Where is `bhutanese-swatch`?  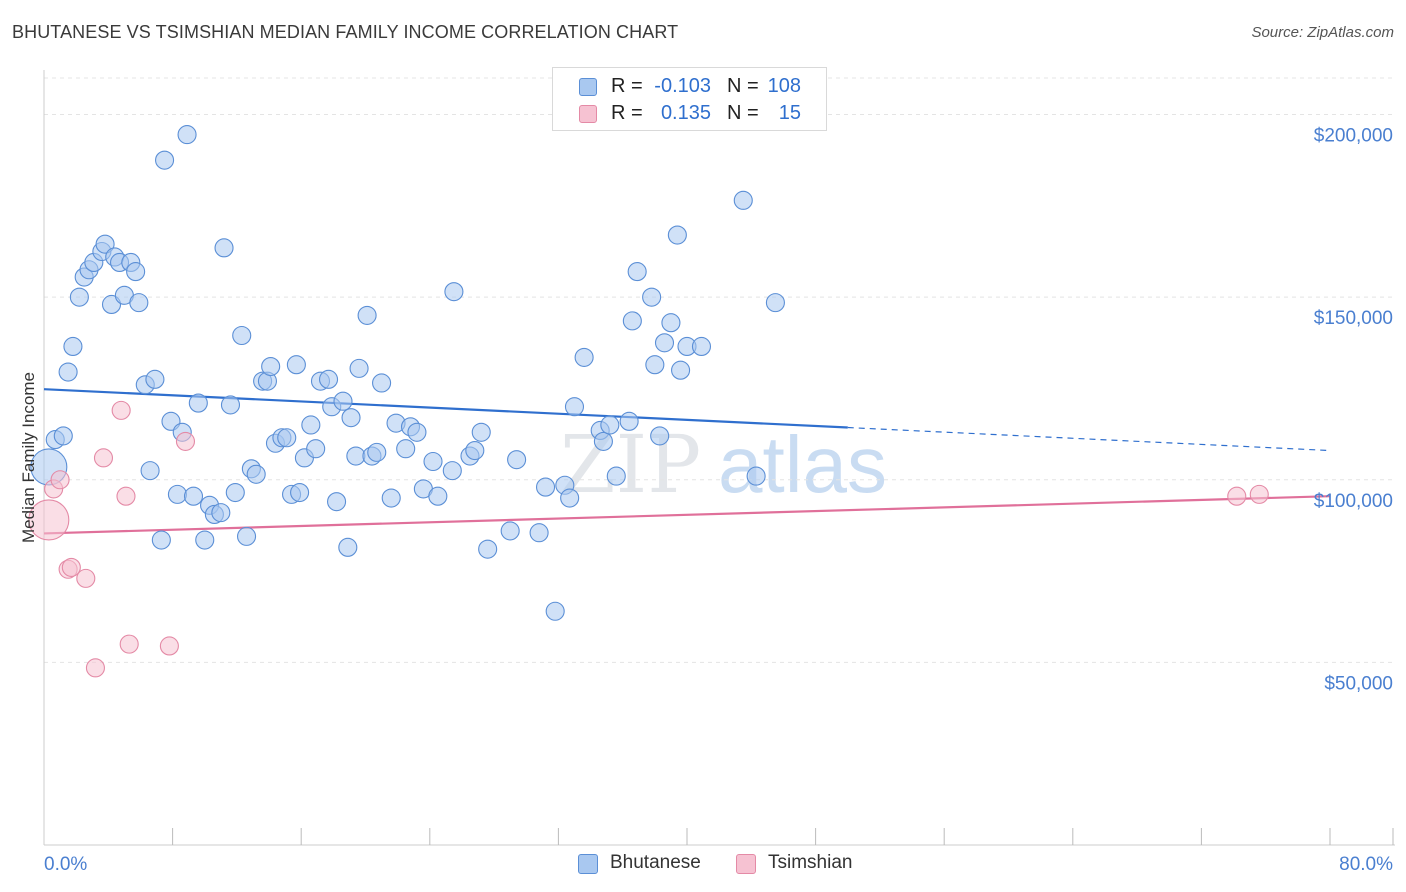
bhutanese-swatch is located at coordinates (588, 87).